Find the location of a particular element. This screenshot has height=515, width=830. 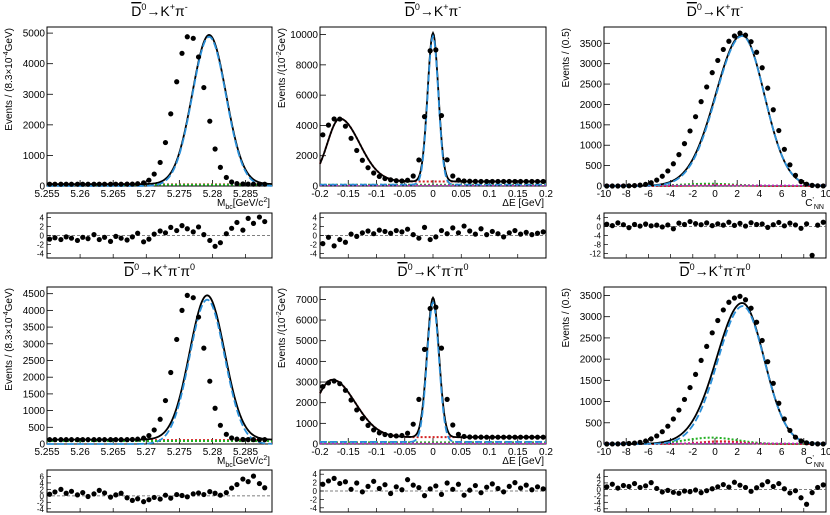

x-tick-label: 0.15 is located at coordinates (518, 194).